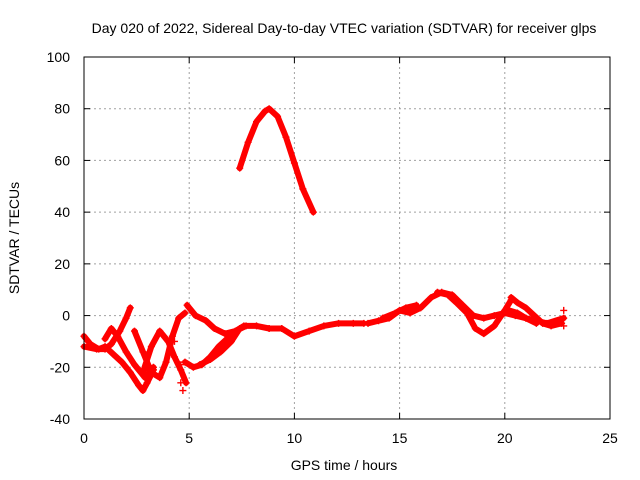 This screenshot has height=480, width=640. Describe the element at coordinates (62, 264) in the screenshot. I see `y-tick-label: 20` at that location.